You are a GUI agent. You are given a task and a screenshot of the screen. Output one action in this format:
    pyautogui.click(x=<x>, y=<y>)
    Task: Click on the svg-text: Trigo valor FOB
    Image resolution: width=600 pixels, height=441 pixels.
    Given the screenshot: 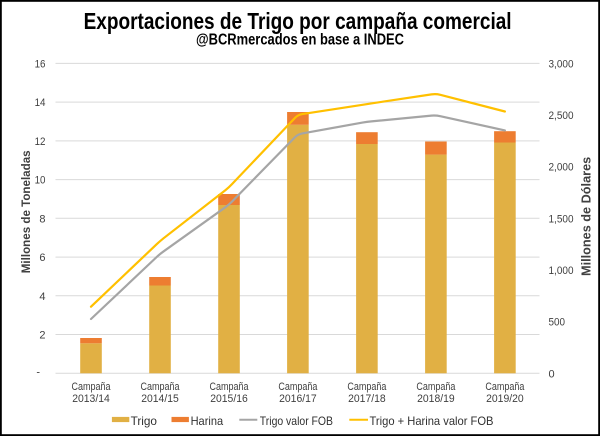 What is the action you would take?
    pyautogui.click(x=296, y=421)
    